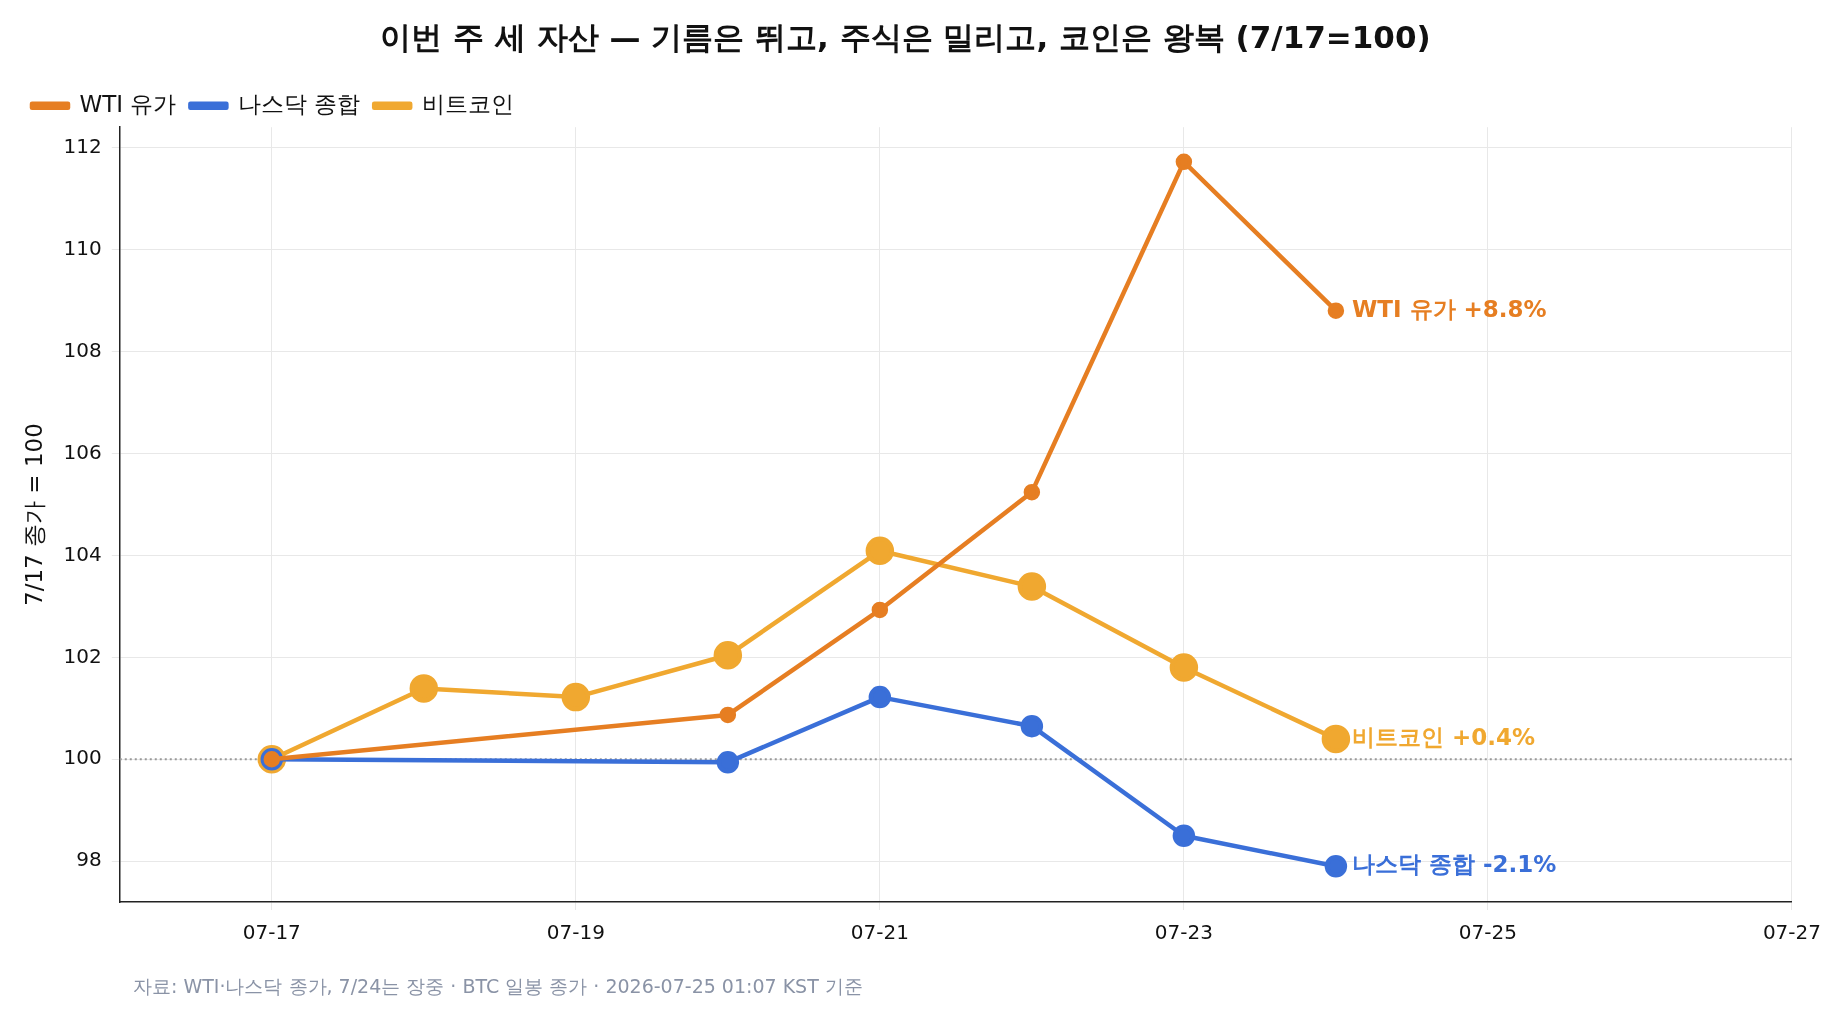 This screenshot has height=1033, width=1847. Describe the element at coordinates (1791, 932) in the screenshot. I see `x-tick-label: 07-27` at that location.